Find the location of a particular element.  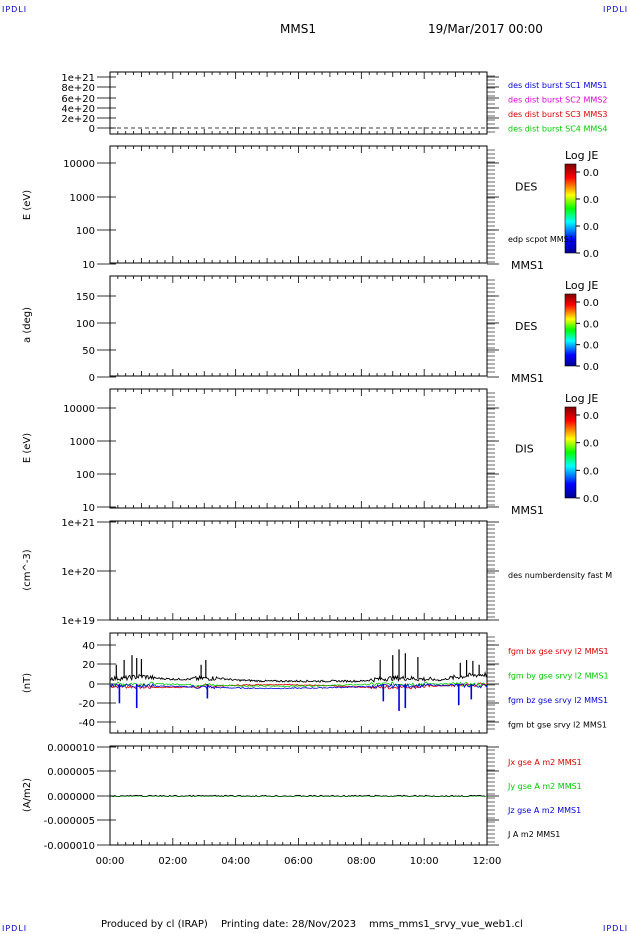

panel7-legend-3: Jz gse A m2 MMS1 is located at coordinates (544, 810).